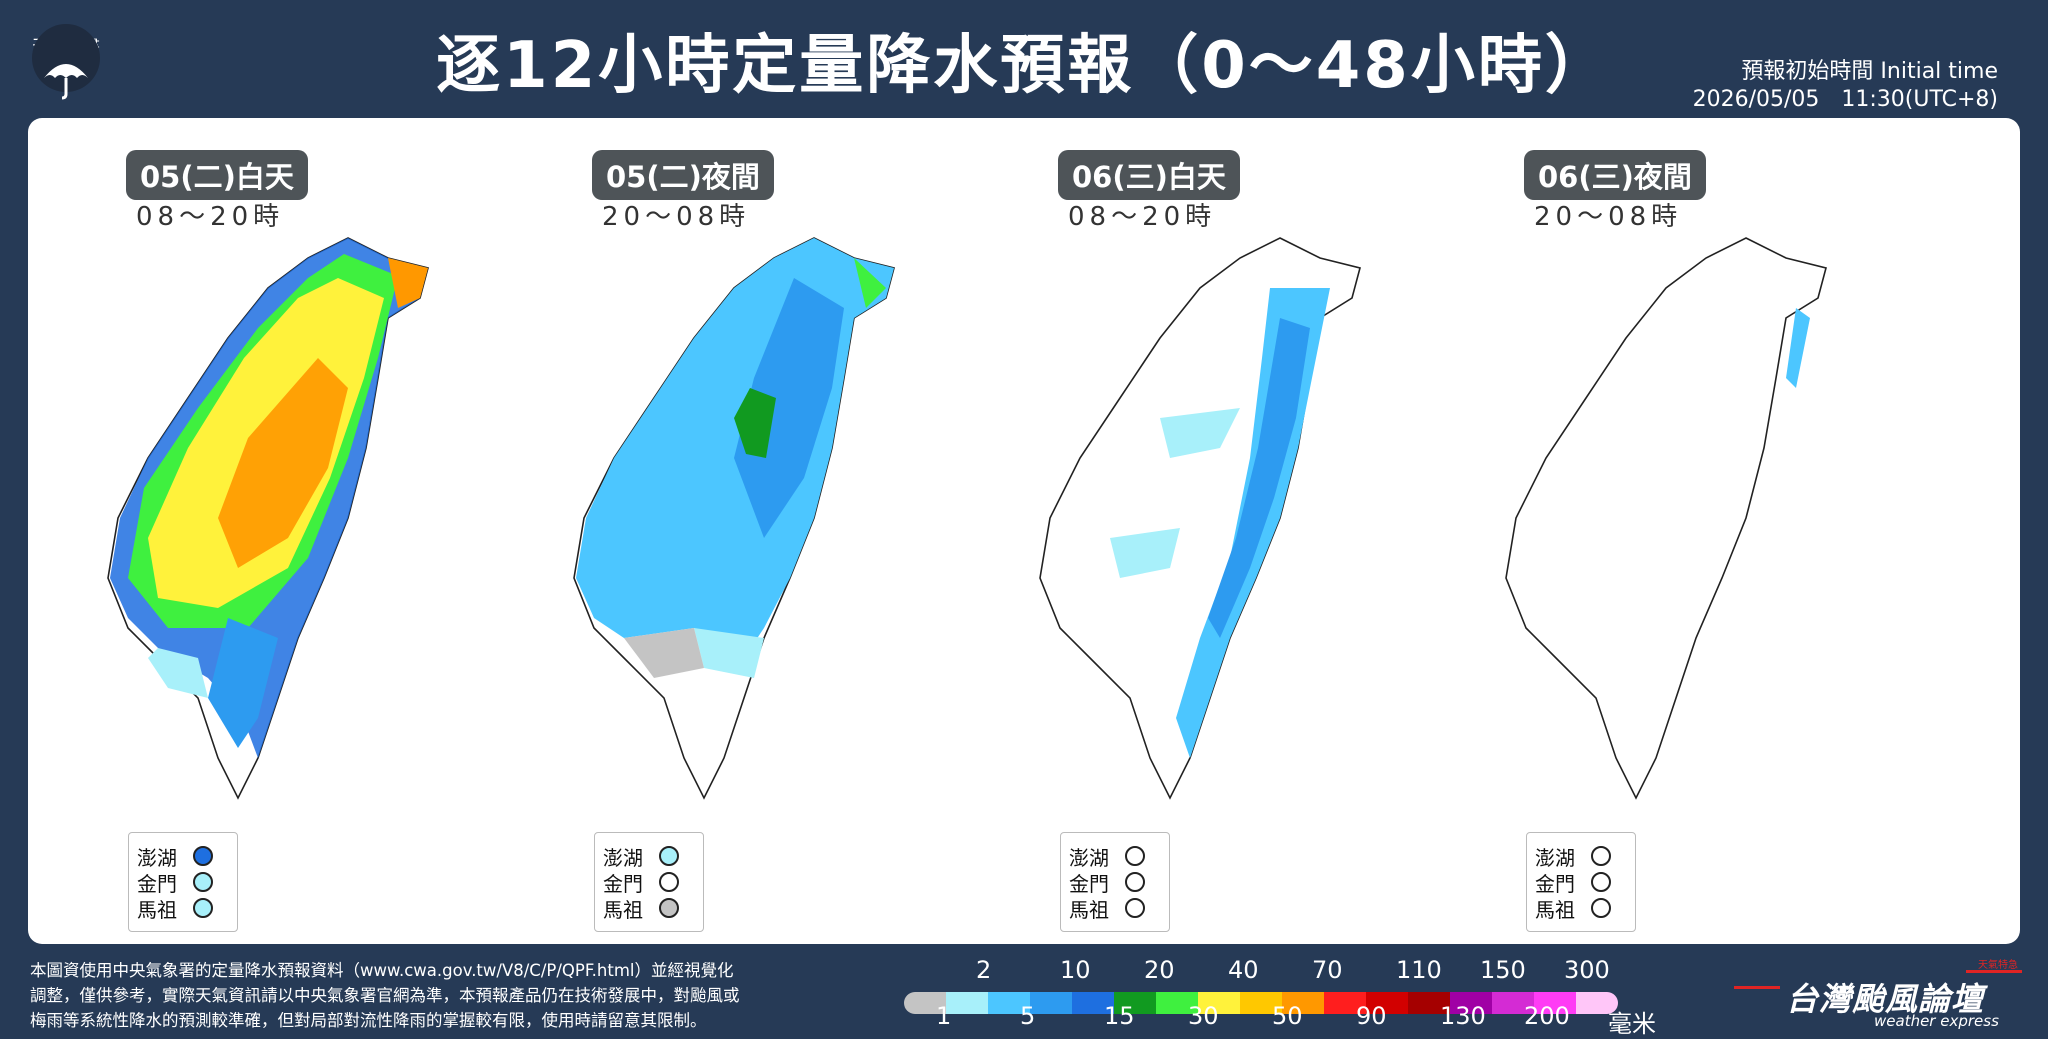 Image resolution: width=2048 pixels, height=1039 pixels. What do you see at coordinates (1419, 970) in the screenshot?
I see `legend-label: 110` at bounding box center [1419, 970].